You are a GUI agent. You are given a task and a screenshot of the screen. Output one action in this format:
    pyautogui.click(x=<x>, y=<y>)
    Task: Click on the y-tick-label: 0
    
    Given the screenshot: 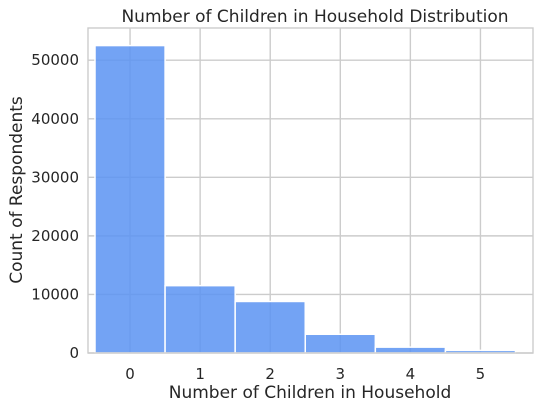 What is the action you would take?
    pyautogui.click(x=74, y=353)
    